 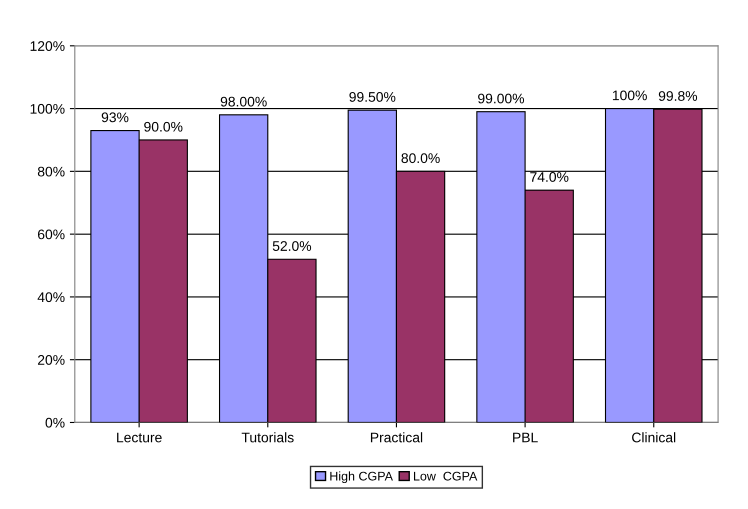 I want to click on y-tick-label: 100%, so click(x=47, y=109).